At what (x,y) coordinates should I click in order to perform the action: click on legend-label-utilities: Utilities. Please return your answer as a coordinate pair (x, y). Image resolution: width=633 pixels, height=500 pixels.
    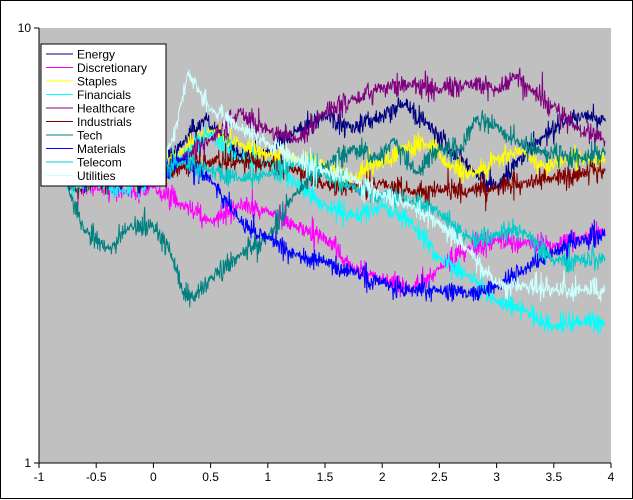
    Looking at the image, I should click on (96, 176).